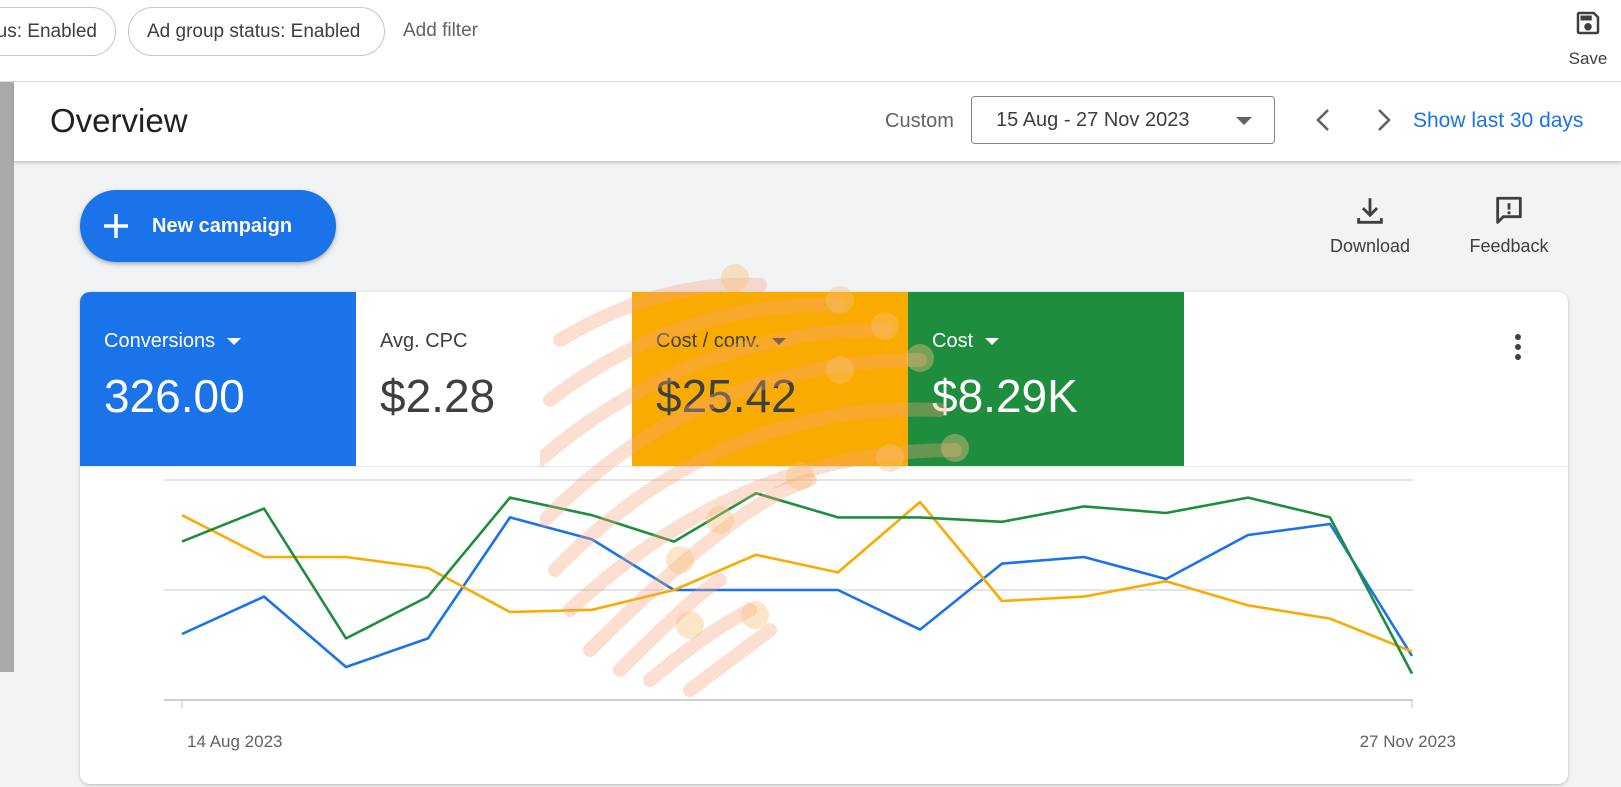  What do you see at coordinates (222, 225) in the screenshot?
I see `new-campaign-label: New campaign` at bounding box center [222, 225].